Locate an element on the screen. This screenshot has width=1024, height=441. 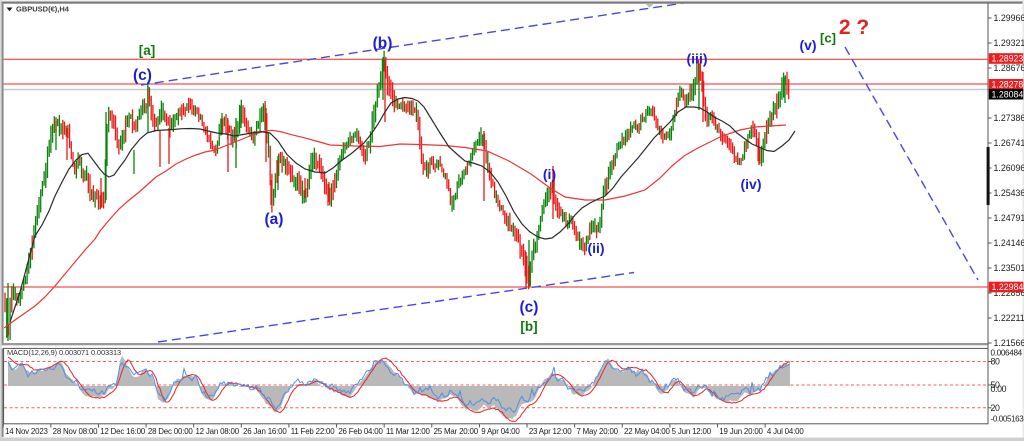
svg-text: 4 Jul 04:00 is located at coordinates (785, 431).